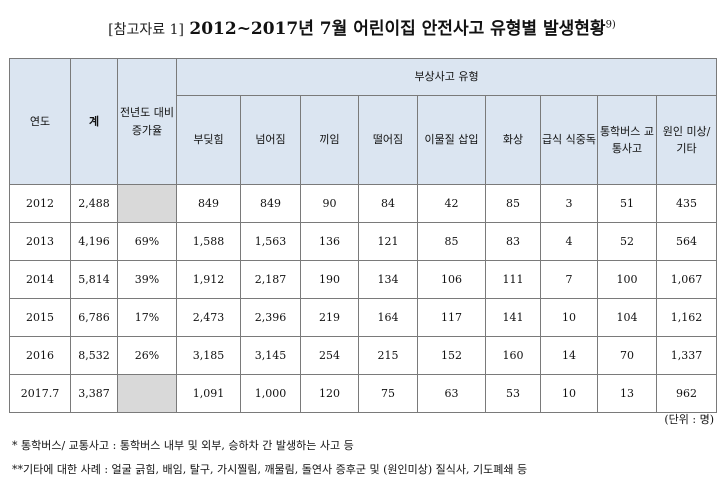 The image size is (724, 496). What do you see at coordinates (208, 393) in the screenshot?
I see `cell-value: 1,091` at bounding box center [208, 393].